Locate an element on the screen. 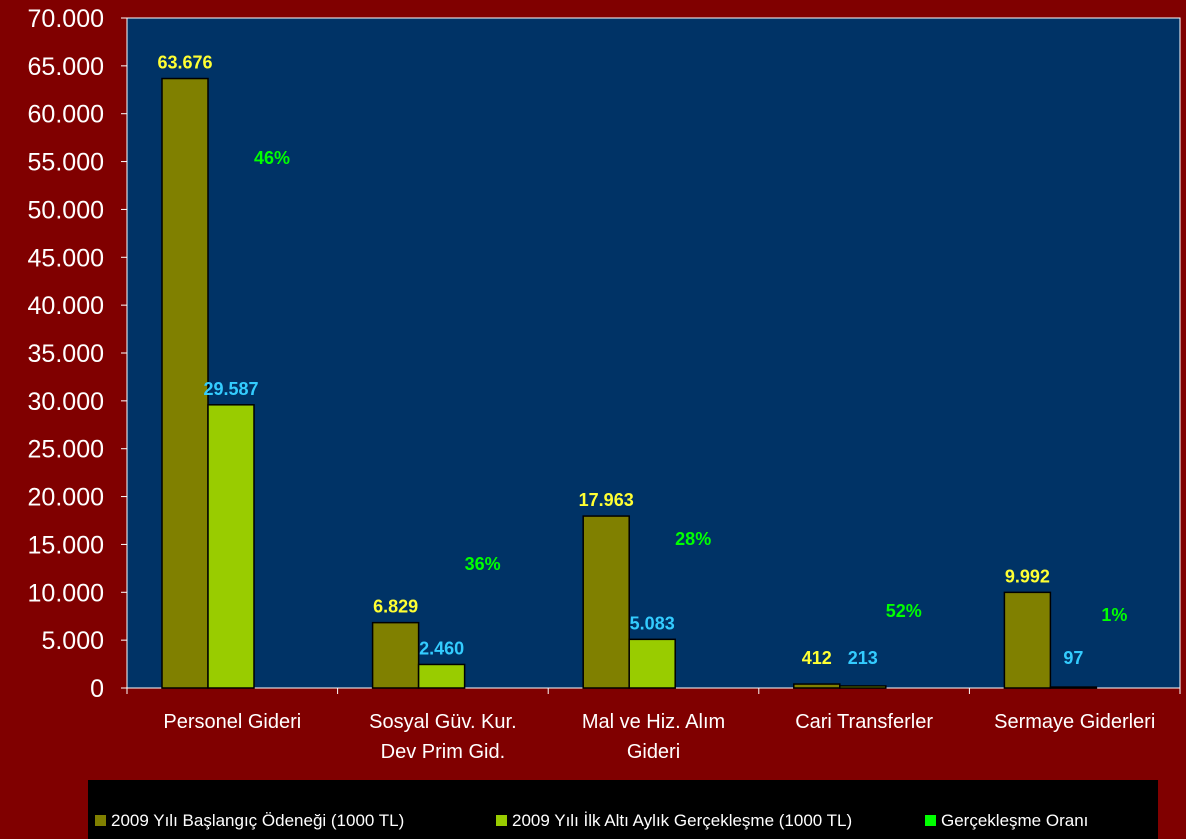 The width and height of the screenshot is (1186, 839). ratio-label: 28% is located at coordinates (693, 539).